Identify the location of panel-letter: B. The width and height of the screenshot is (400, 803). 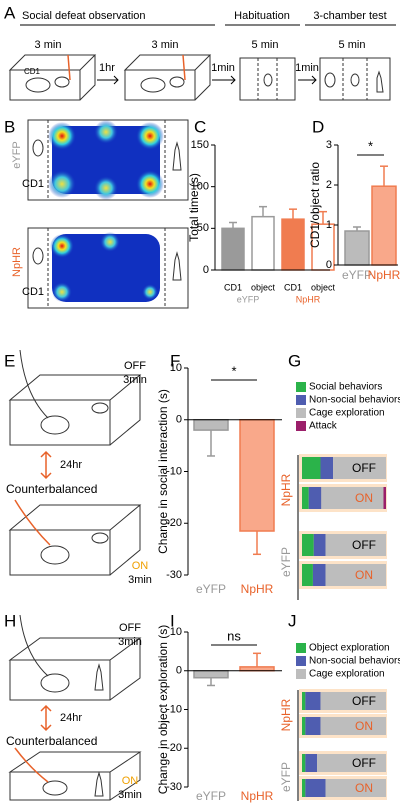
(9, 126).